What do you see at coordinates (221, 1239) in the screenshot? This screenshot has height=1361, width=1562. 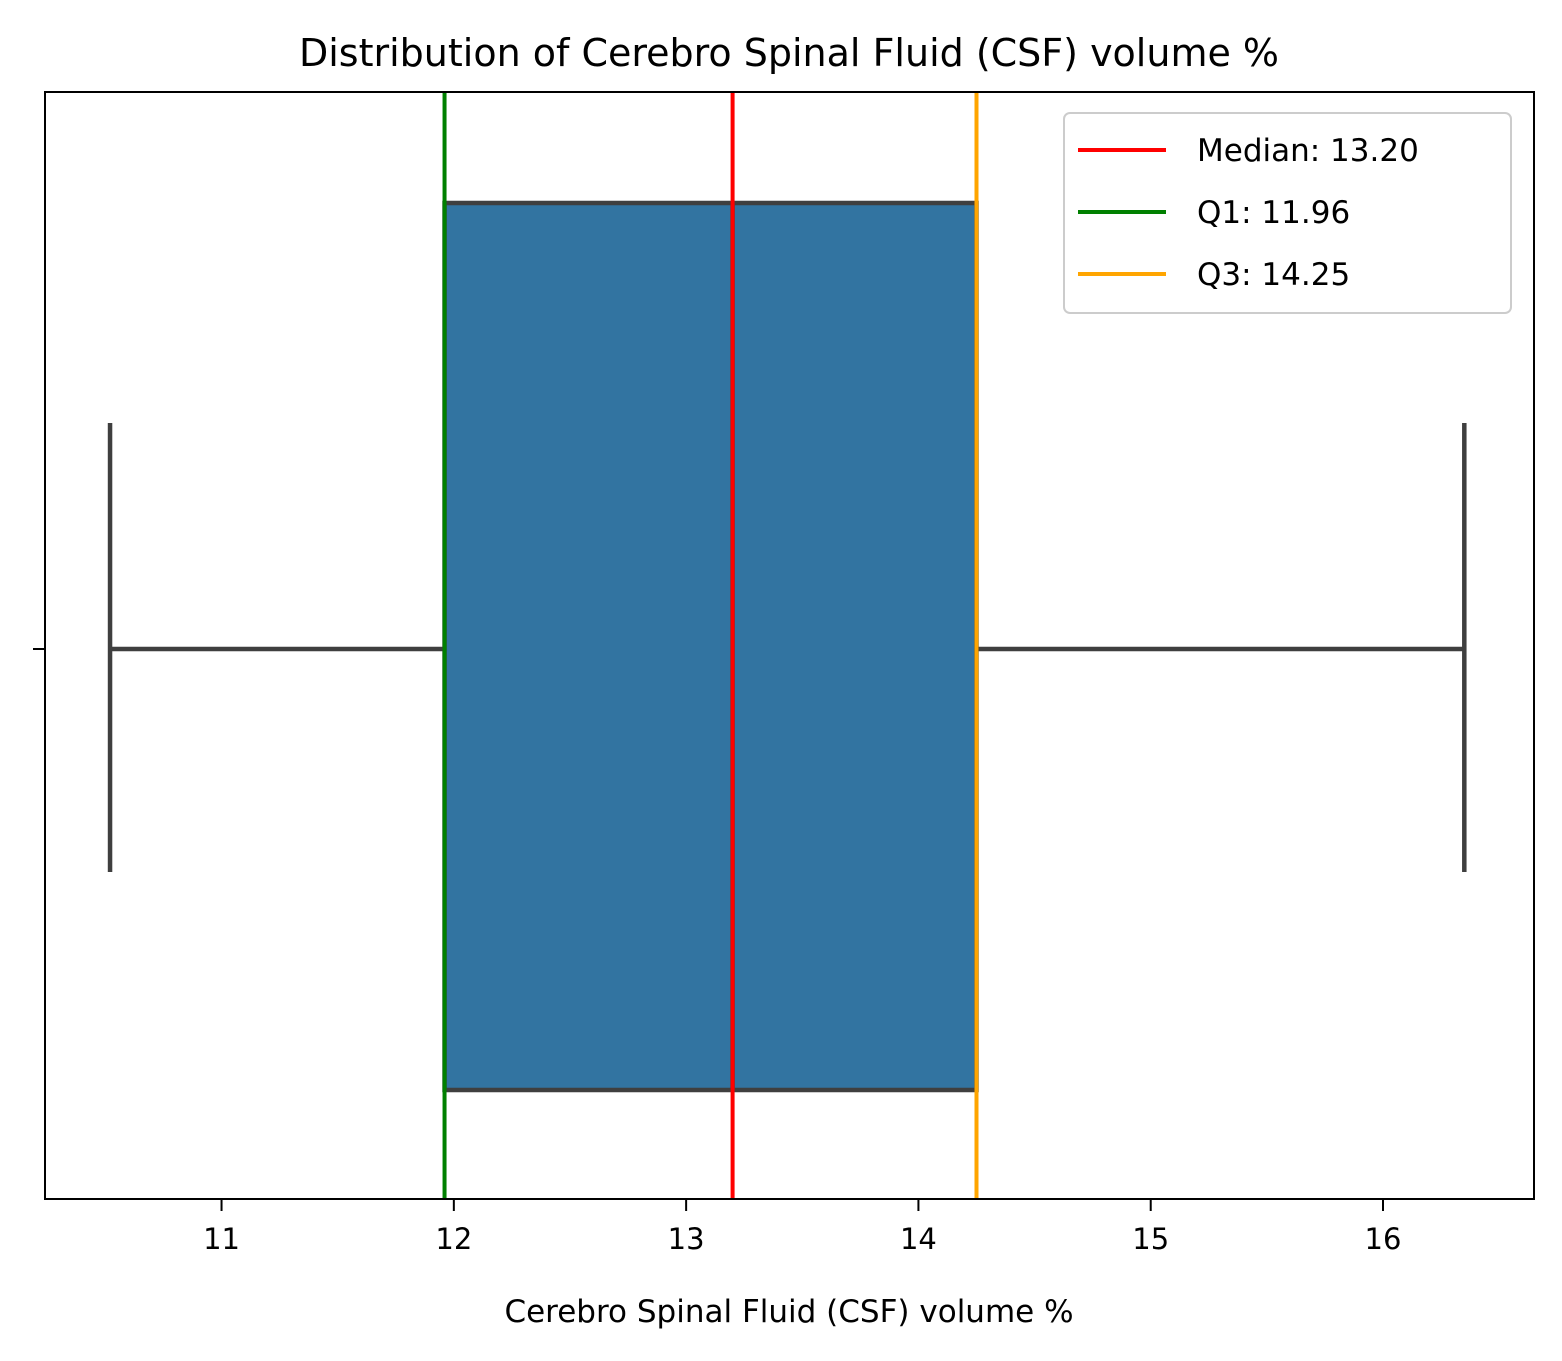 I see `x-tick-label: 11` at bounding box center [221, 1239].